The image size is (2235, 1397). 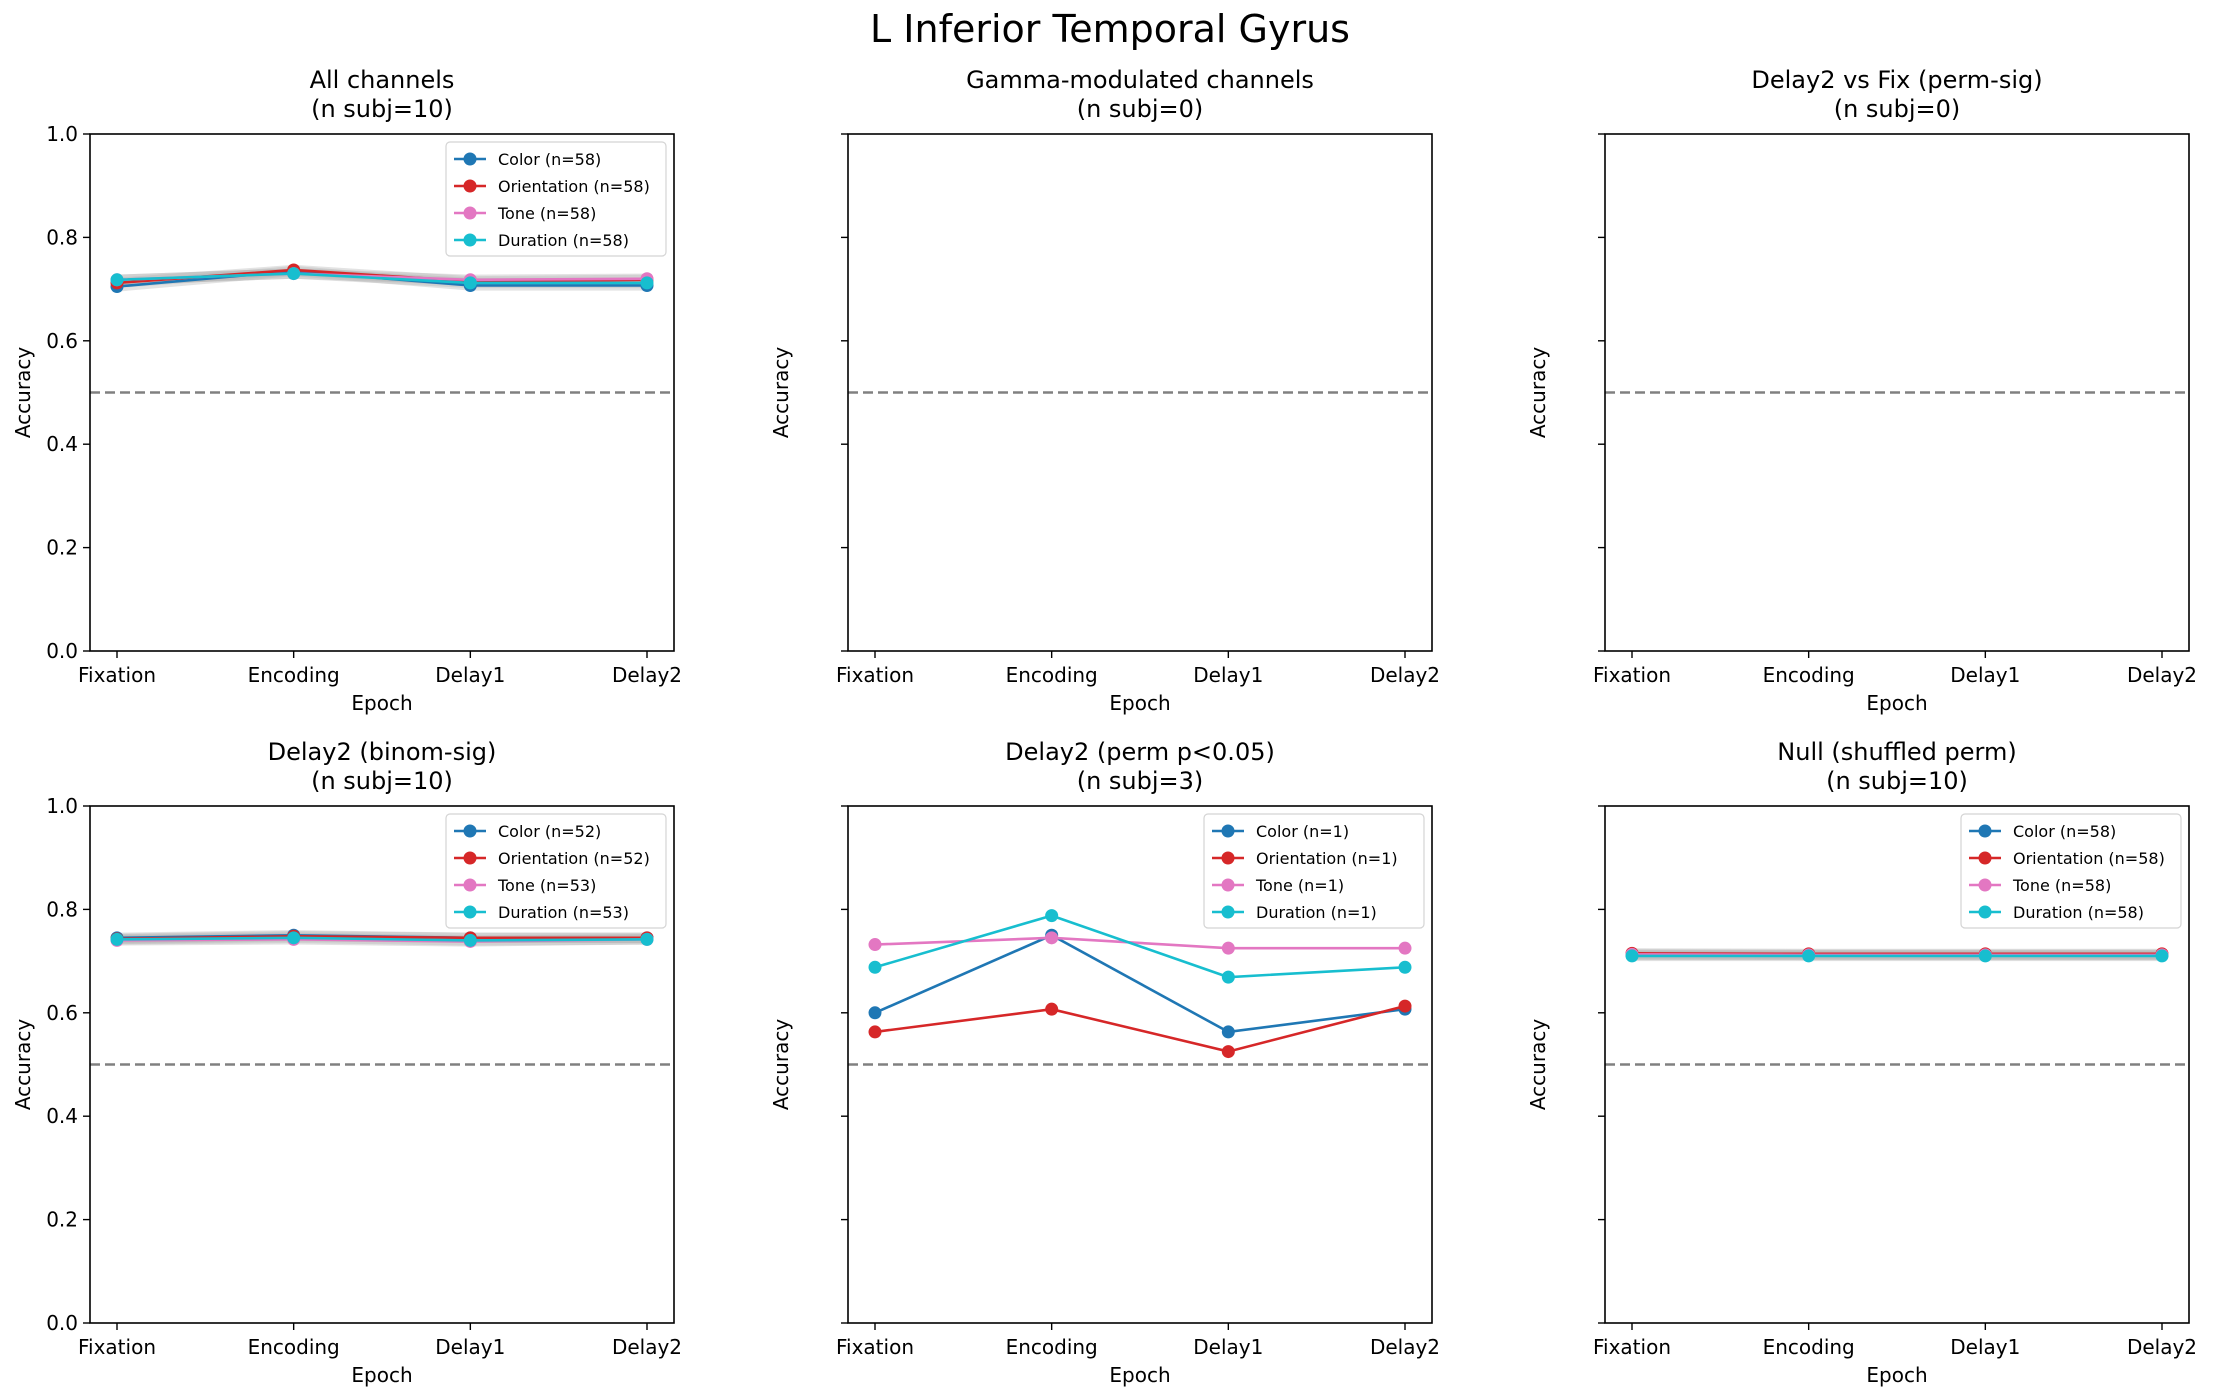 What do you see at coordinates (1140, 109) in the screenshot?
I see `subplot-title: (n subj=0)` at bounding box center [1140, 109].